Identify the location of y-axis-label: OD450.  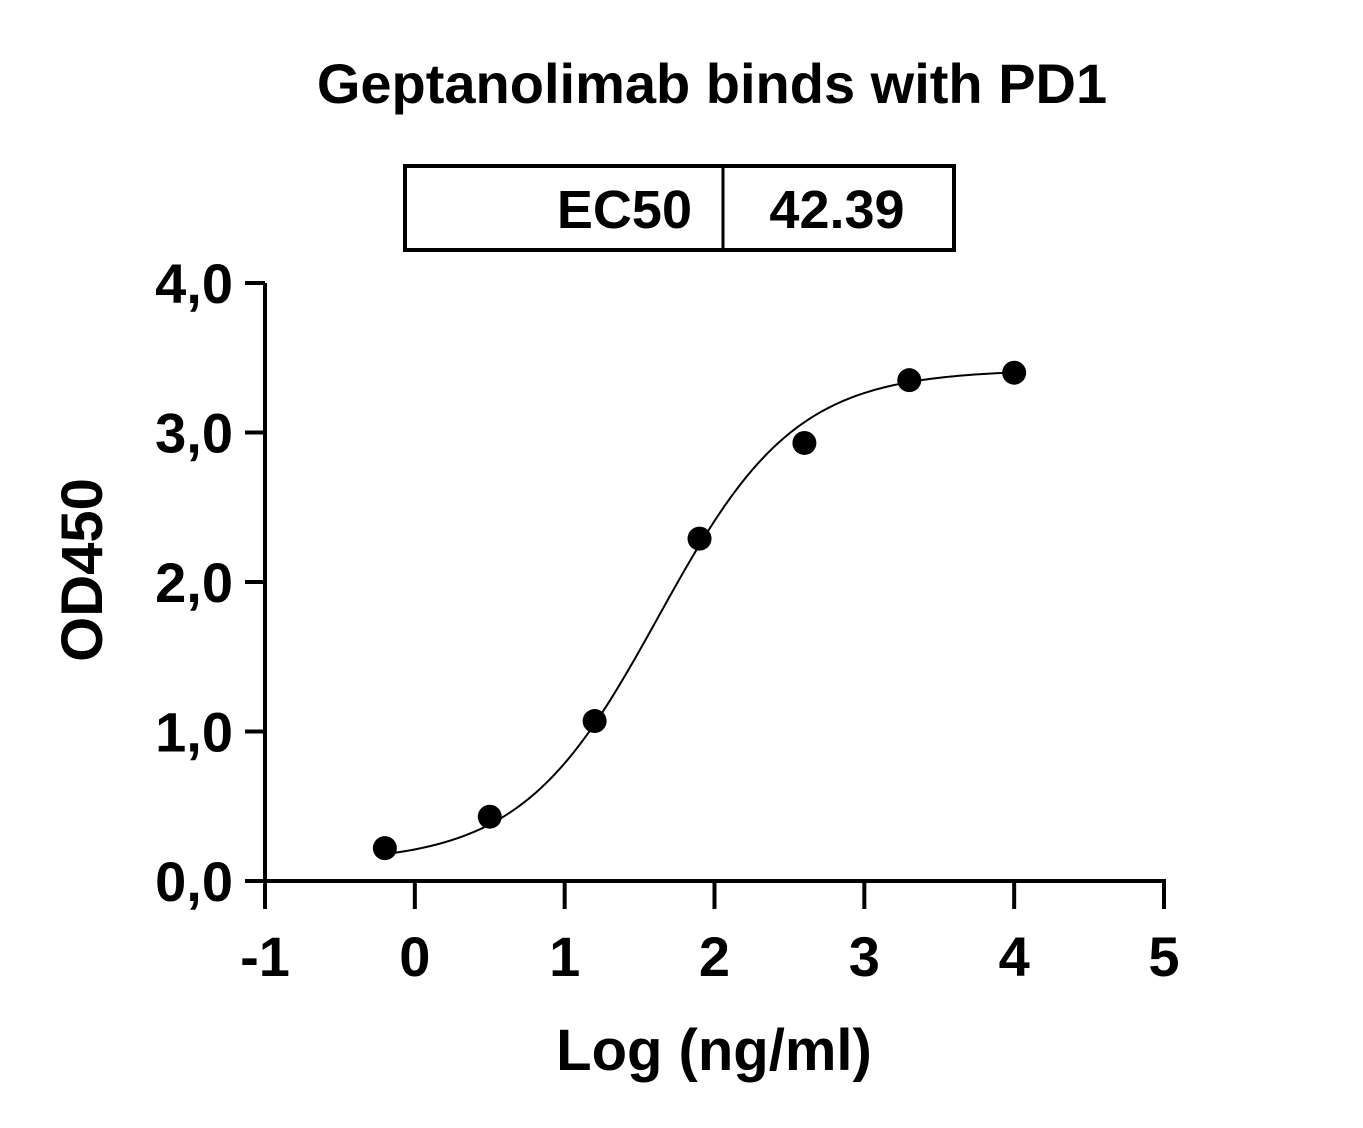
(82, 570).